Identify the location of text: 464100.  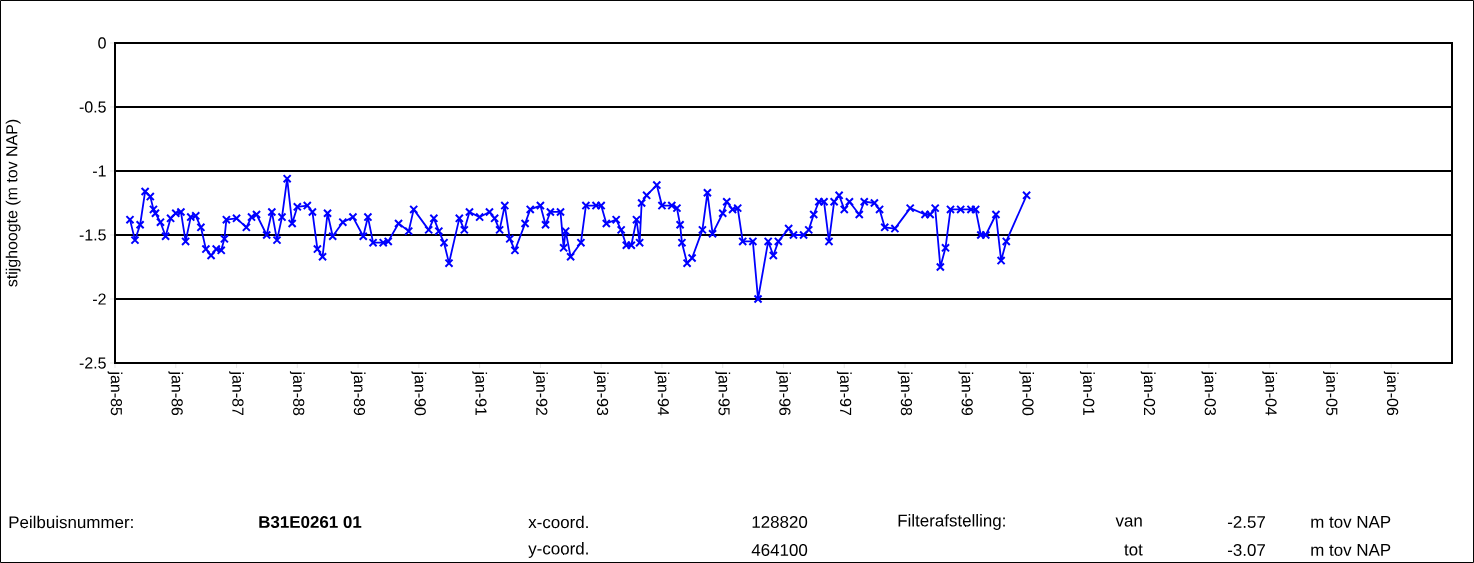
(779, 550).